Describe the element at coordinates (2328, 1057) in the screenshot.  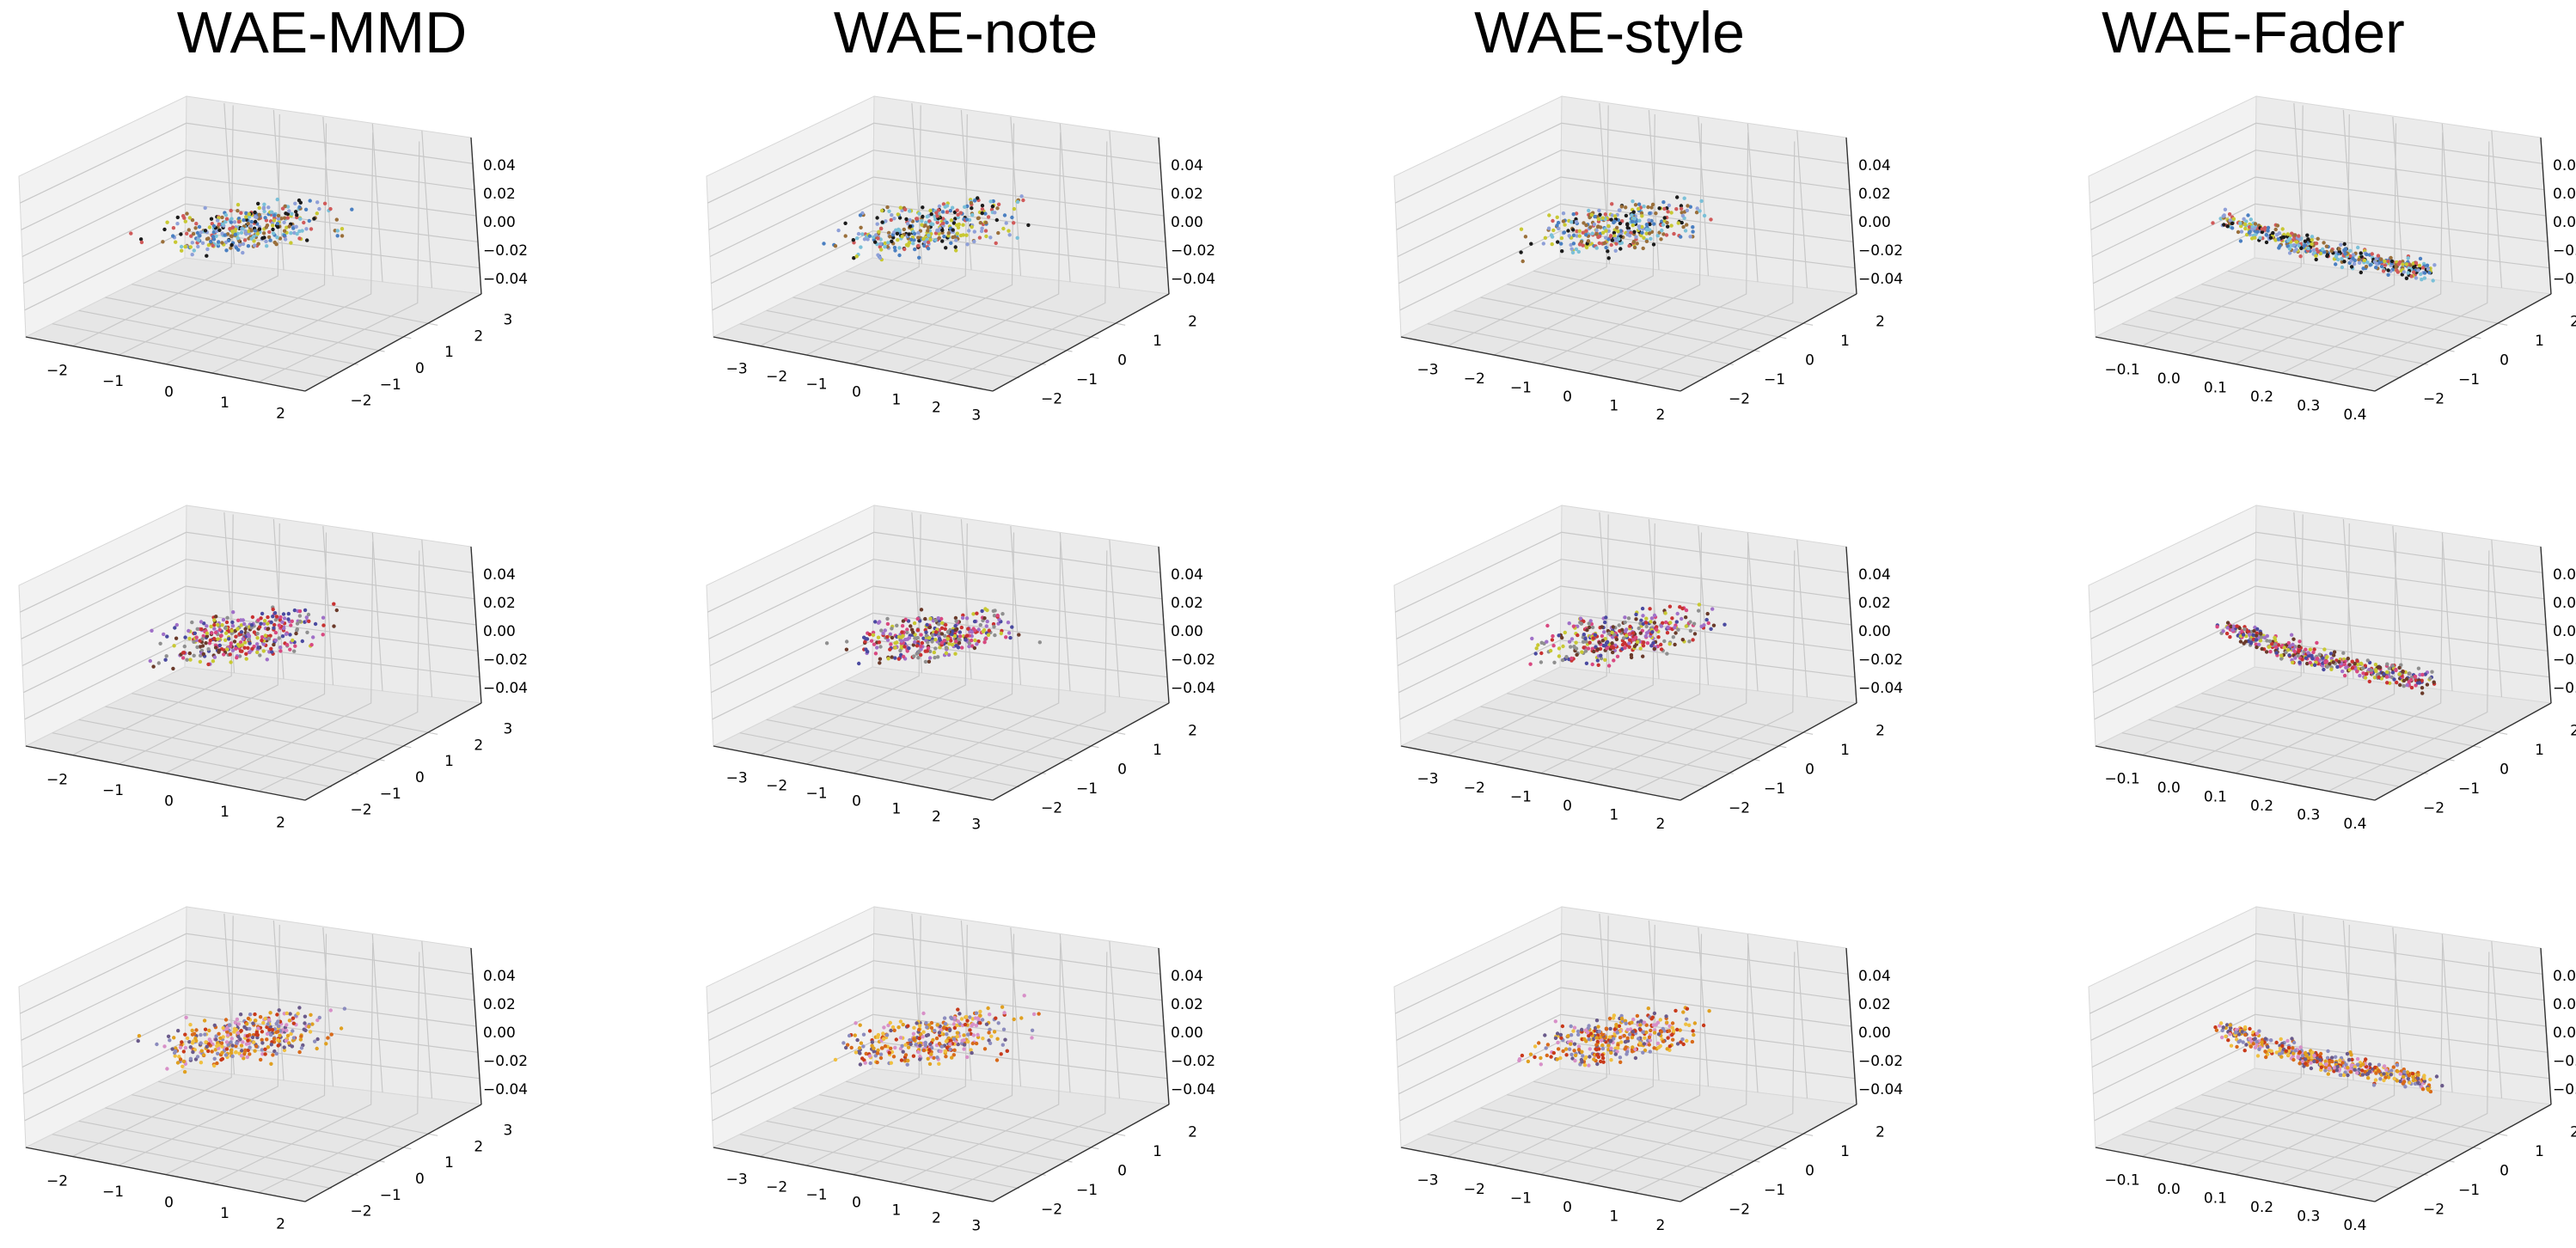
I see `scatter-points` at that location.